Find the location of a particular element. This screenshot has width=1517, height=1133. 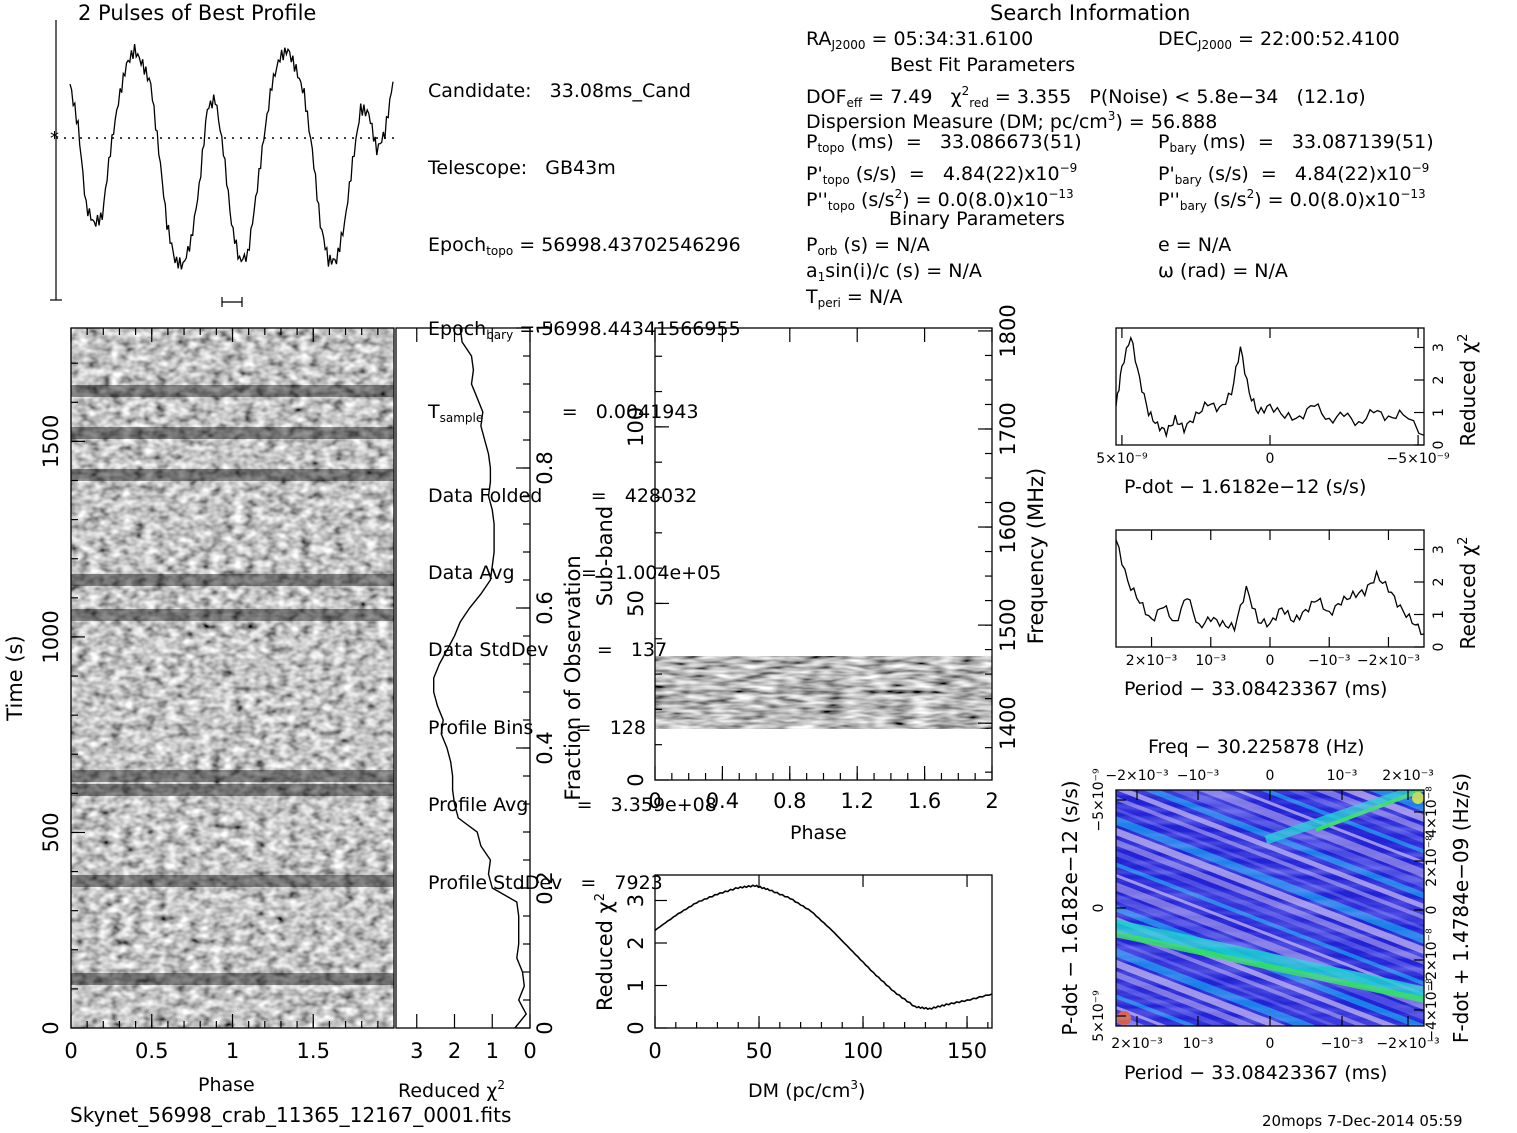

ppd-top-tick-label: 2×10⁻³ is located at coordinates (1407, 776).